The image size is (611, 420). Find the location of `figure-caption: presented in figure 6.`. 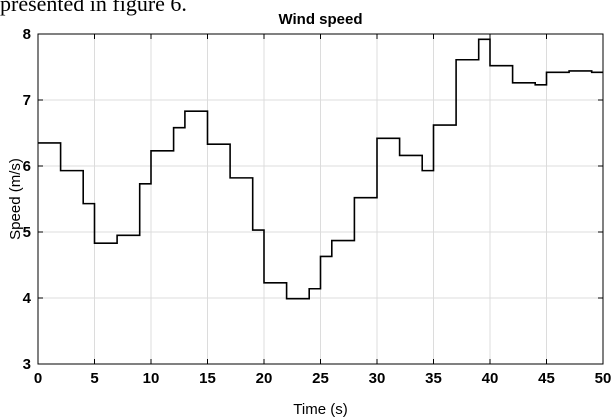

figure-caption: presented in figure 6. is located at coordinates (93, 8).